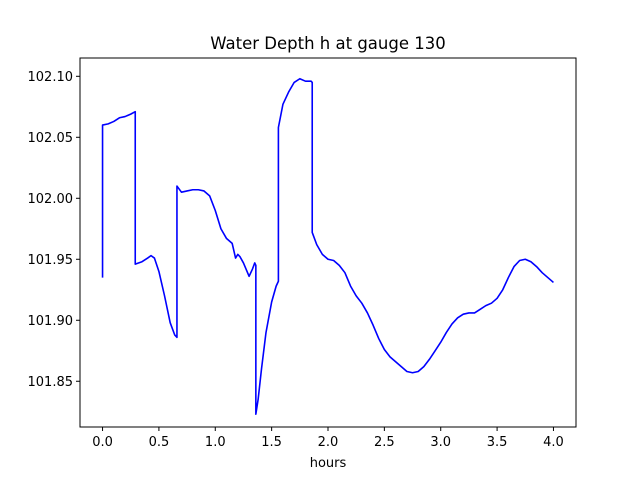 The width and height of the screenshot is (640, 480). I want to click on x-axis-label: hours, so click(328, 463).